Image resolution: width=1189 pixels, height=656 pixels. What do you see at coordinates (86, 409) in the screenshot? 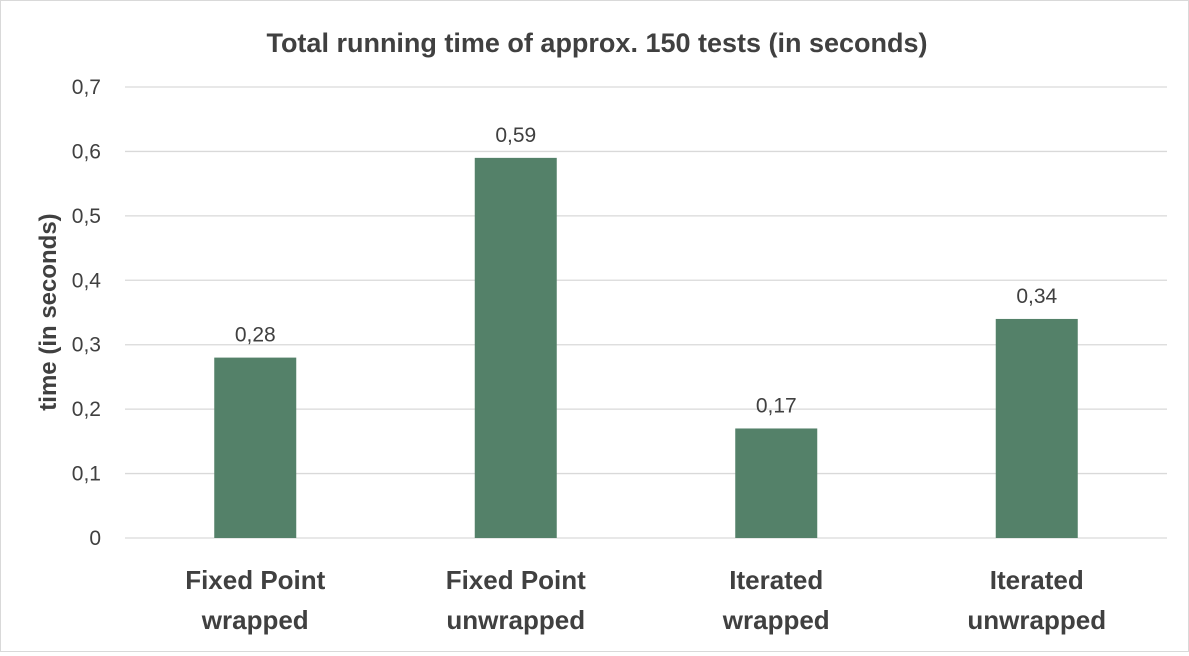
I see `y-tick-label: 0,2` at bounding box center [86, 409].